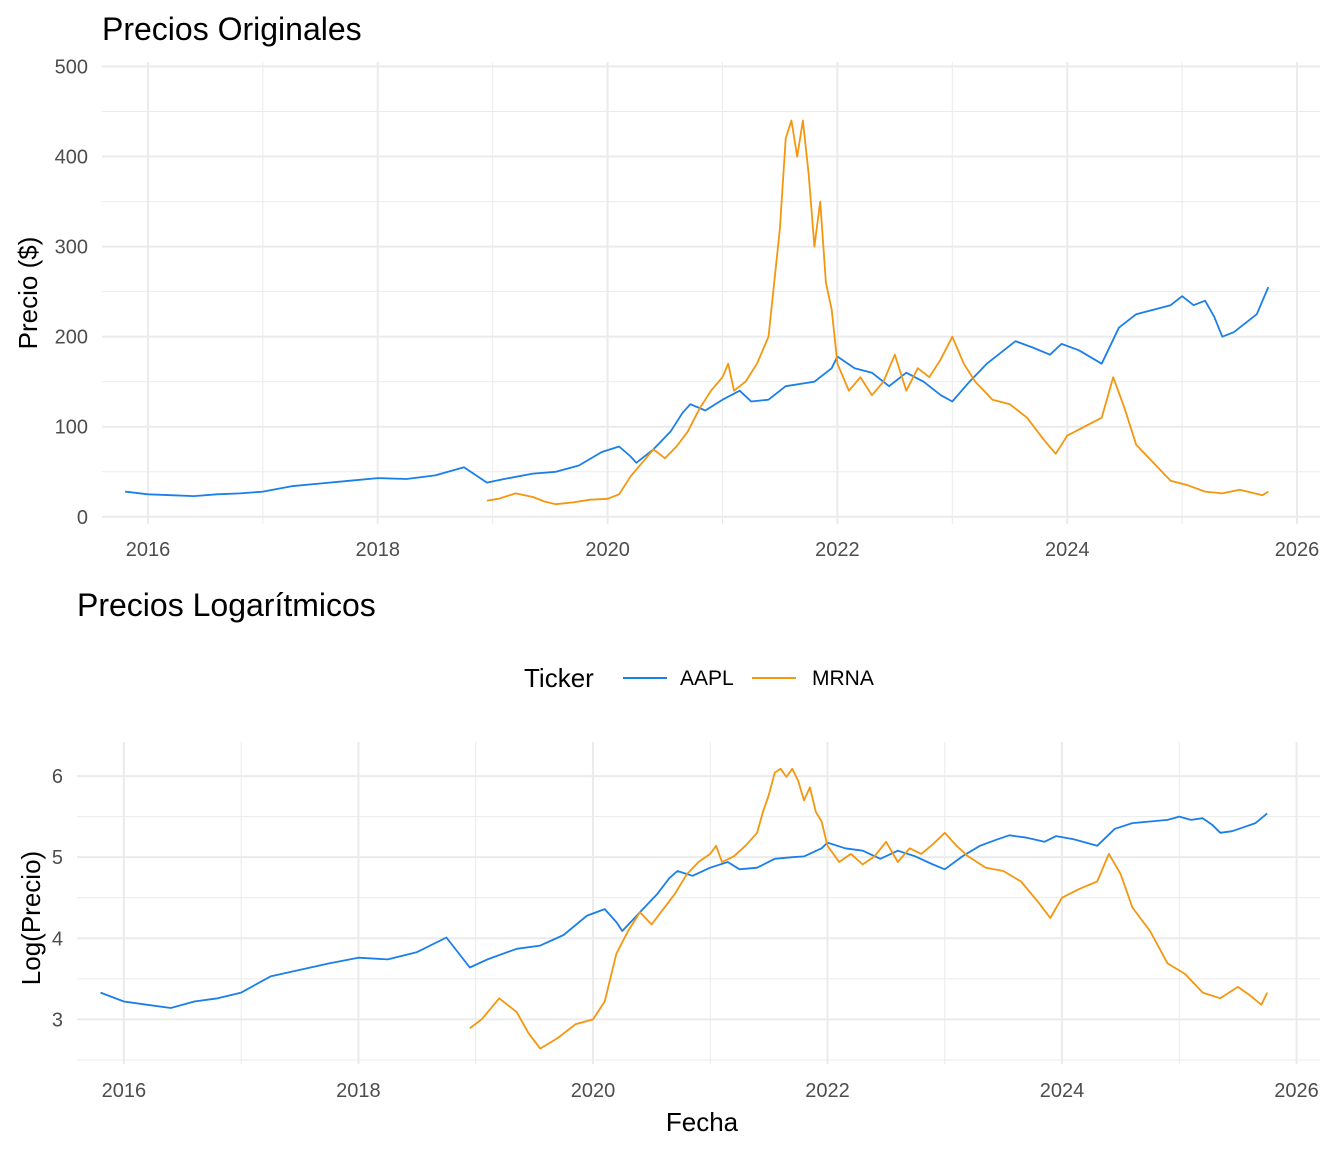  I want to click on legend-title: Ticker, so click(559, 678).